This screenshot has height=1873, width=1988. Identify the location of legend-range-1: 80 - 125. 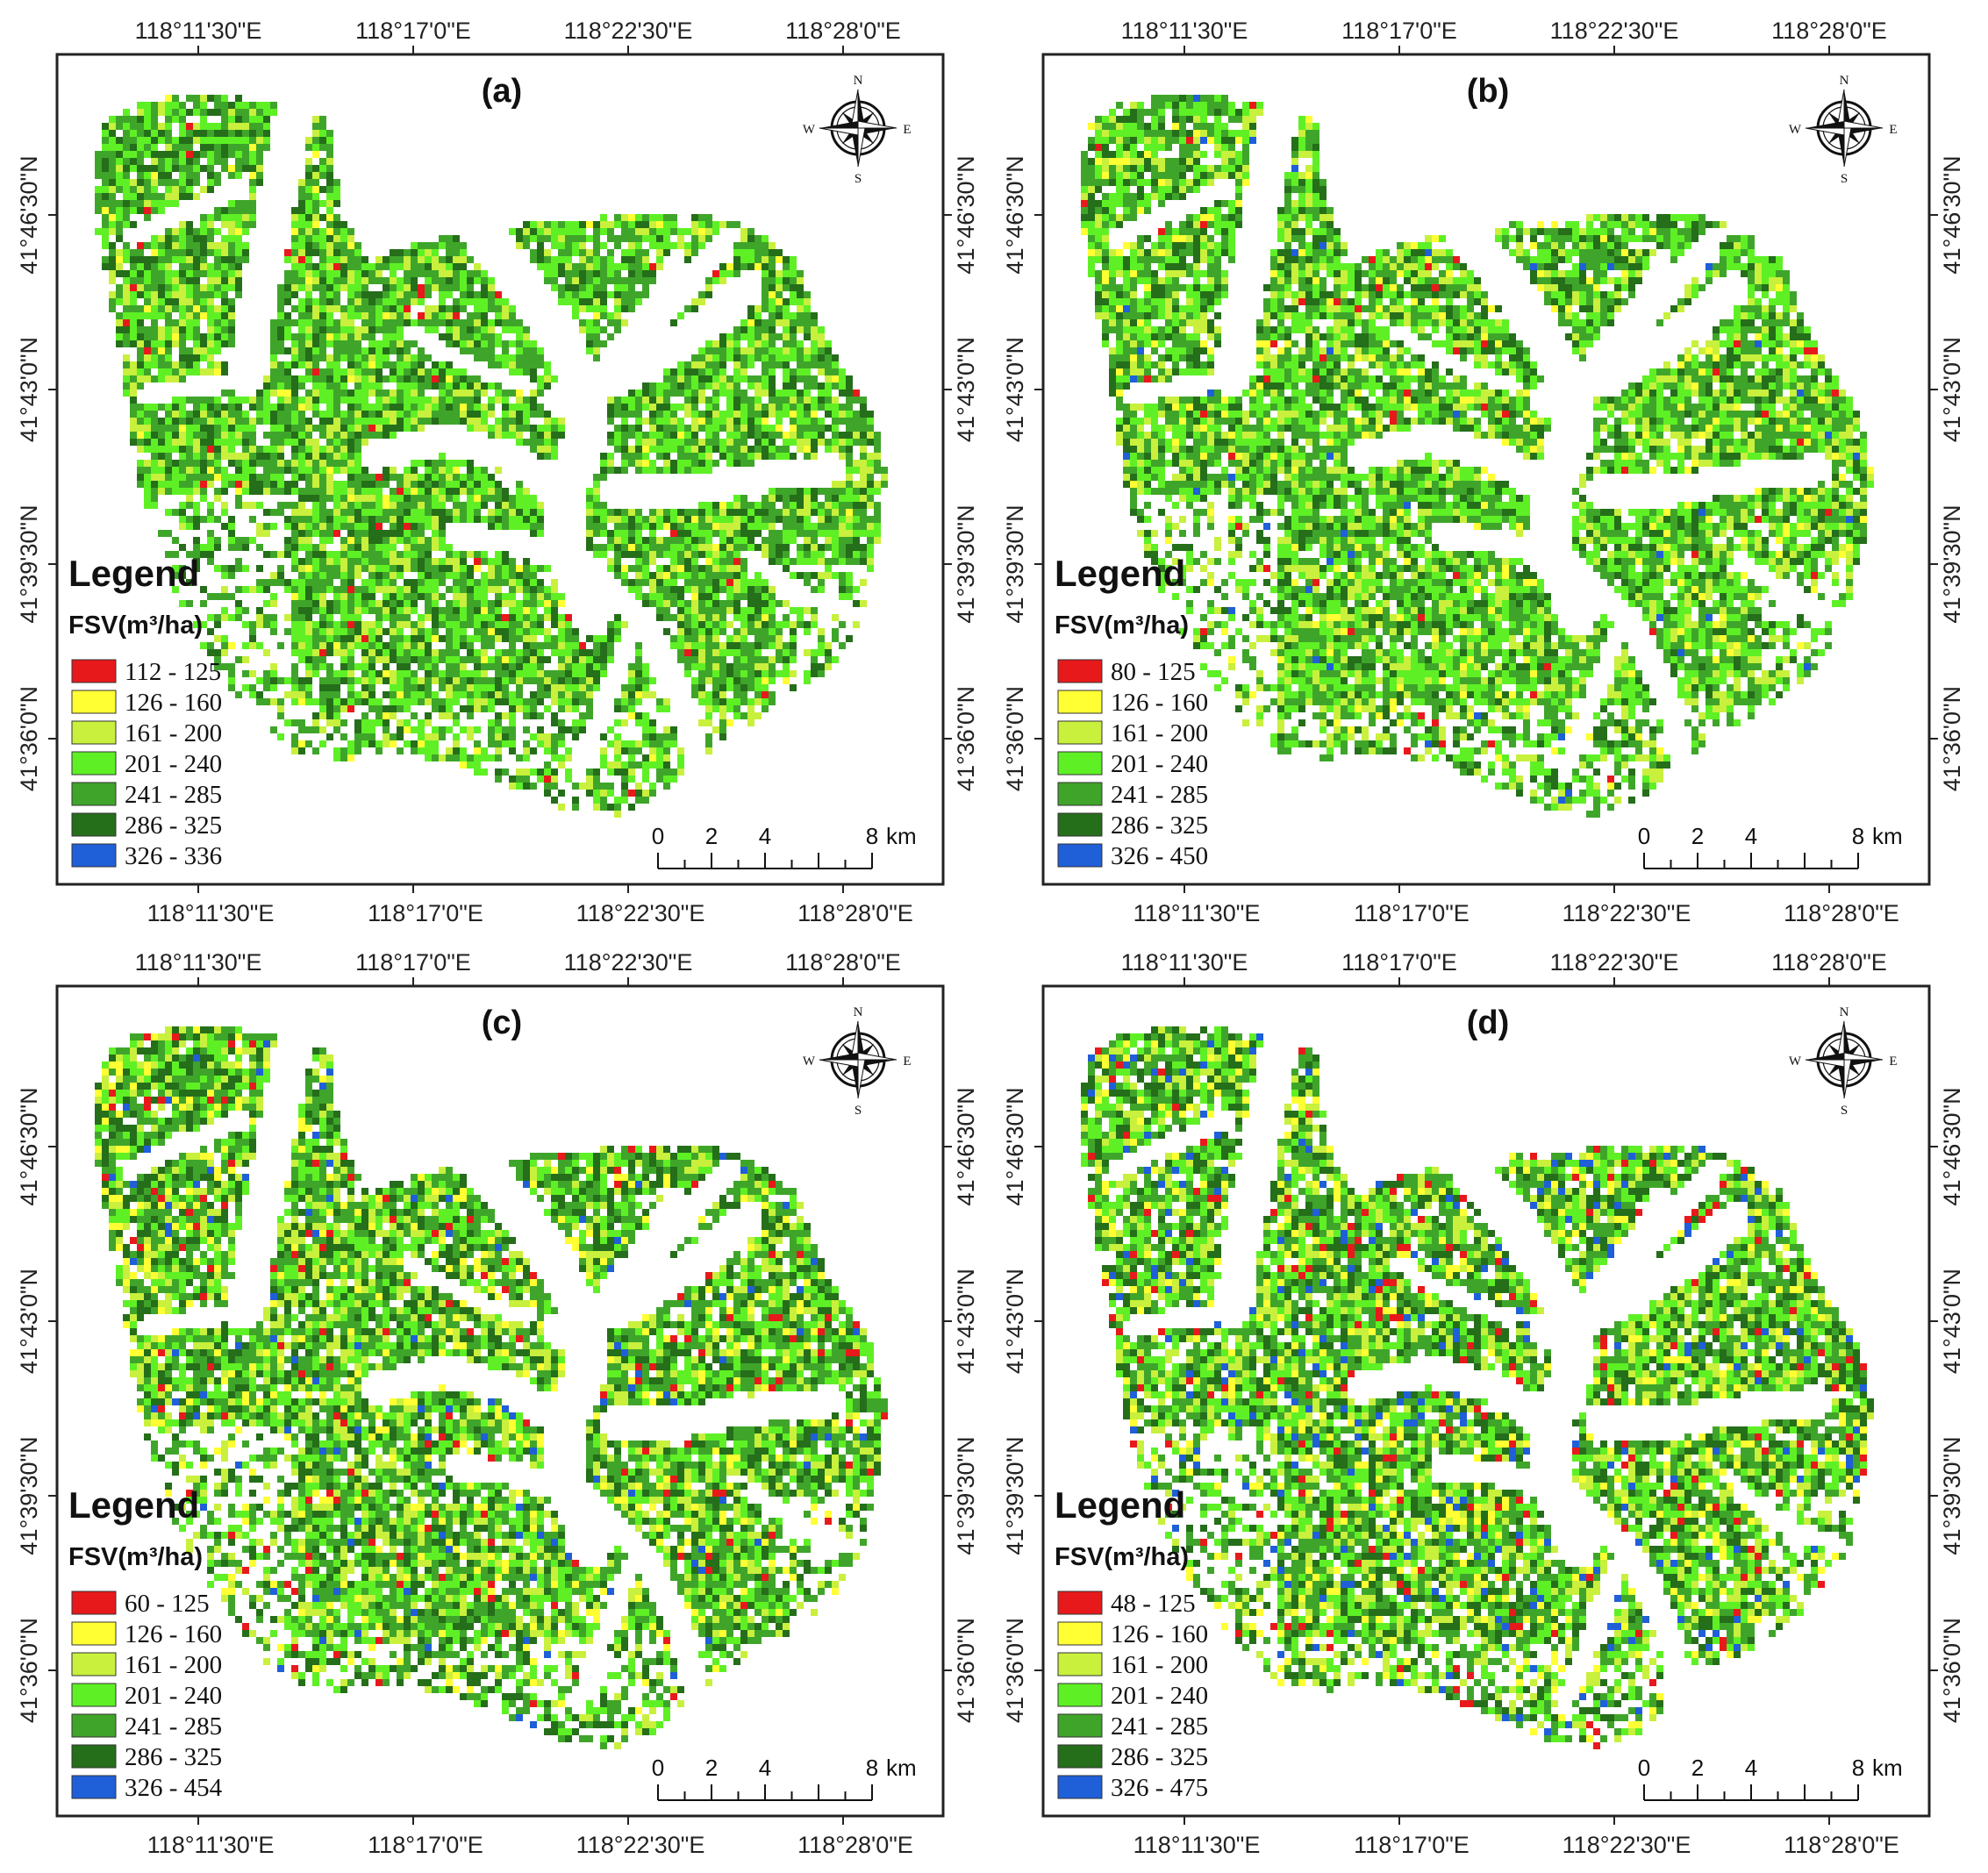
(1153, 672).